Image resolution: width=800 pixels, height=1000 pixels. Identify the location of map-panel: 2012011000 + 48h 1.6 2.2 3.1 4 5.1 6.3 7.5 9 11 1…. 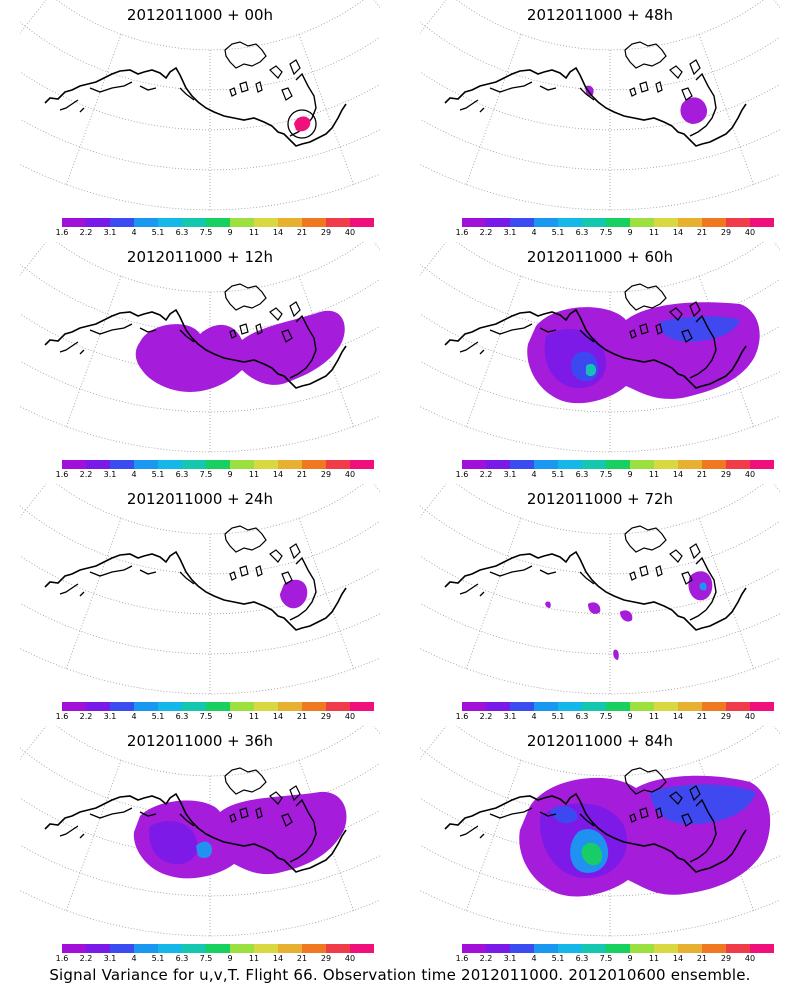
(600, 120).